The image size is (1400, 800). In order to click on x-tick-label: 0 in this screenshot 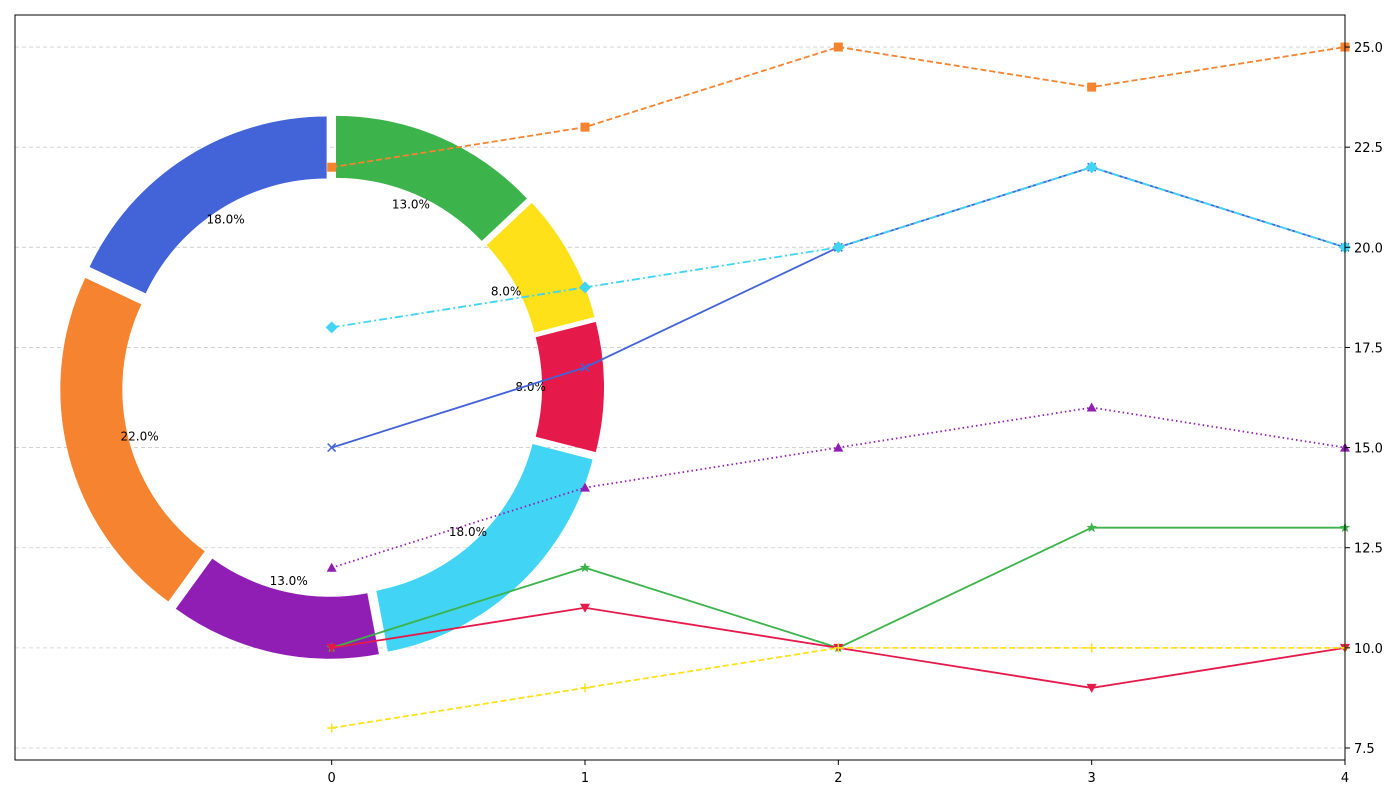, I will do `click(332, 778)`.